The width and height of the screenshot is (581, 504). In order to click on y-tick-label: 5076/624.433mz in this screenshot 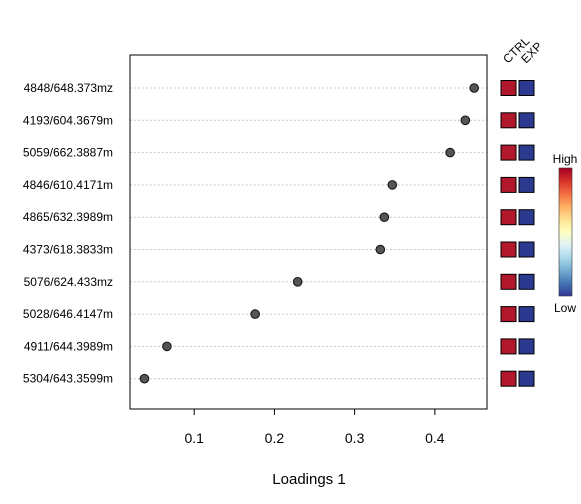, I will do `click(68, 282)`.